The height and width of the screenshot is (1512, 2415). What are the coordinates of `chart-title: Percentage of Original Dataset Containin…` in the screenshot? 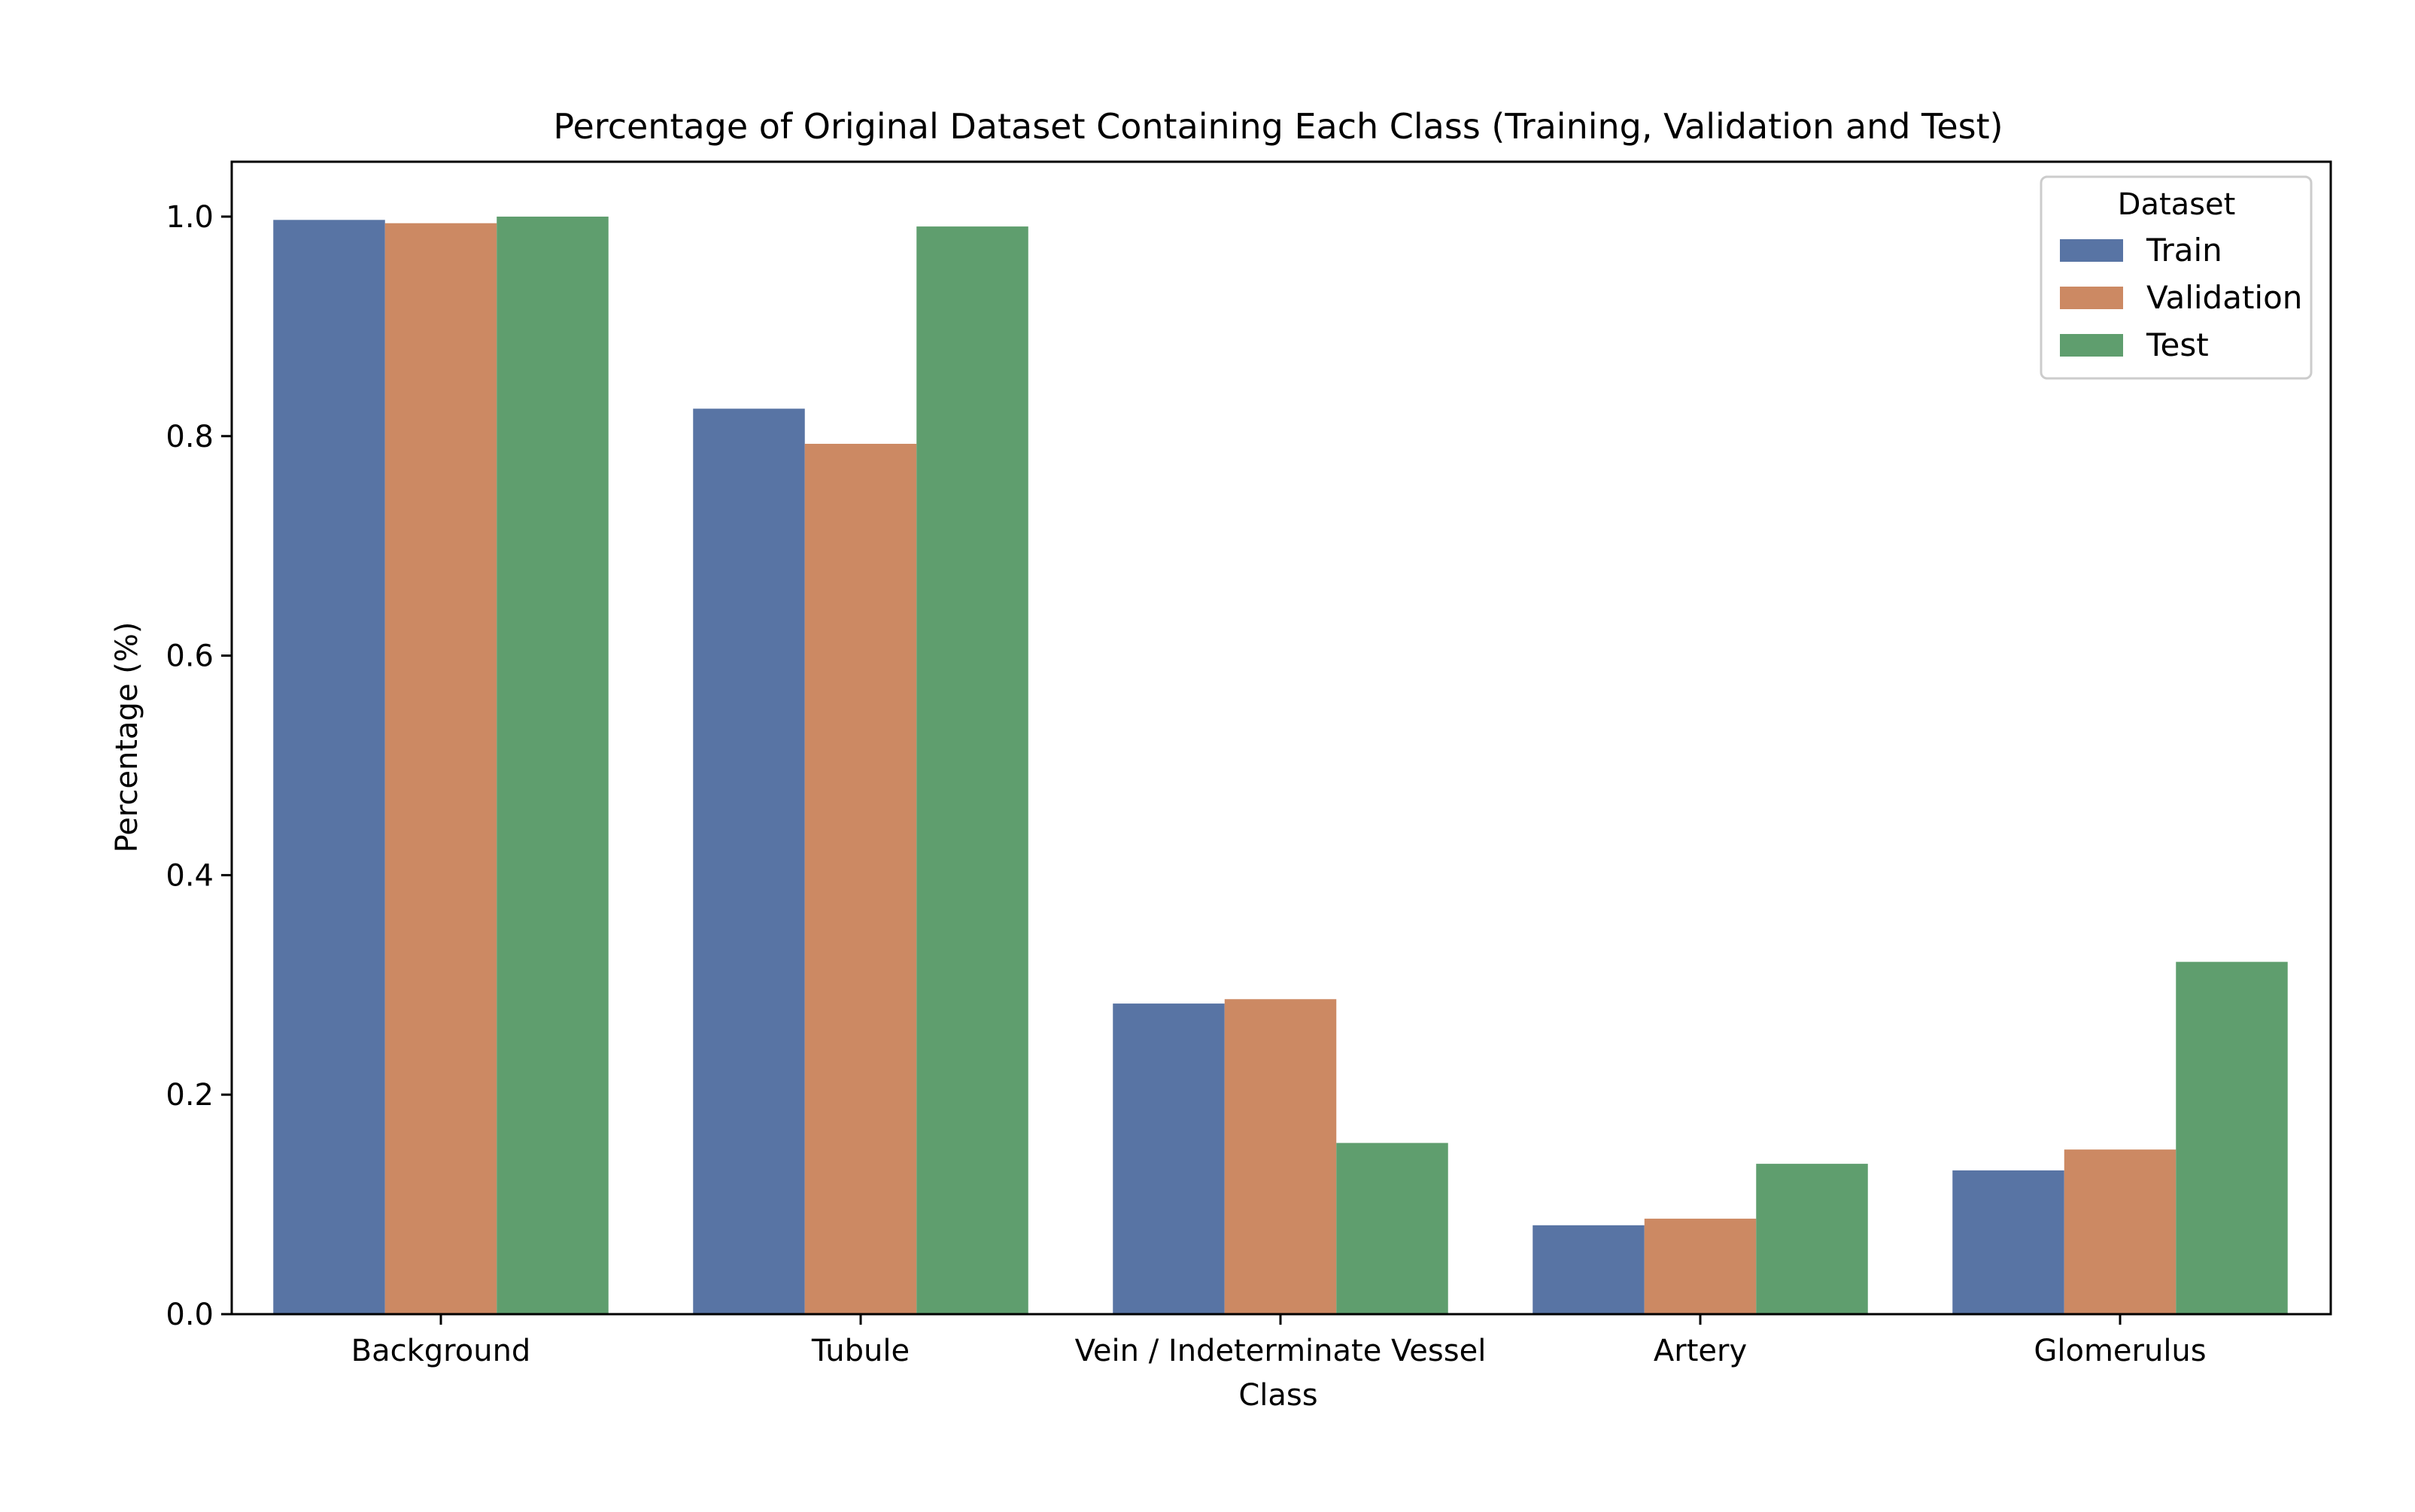 It's located at (1278, 126).